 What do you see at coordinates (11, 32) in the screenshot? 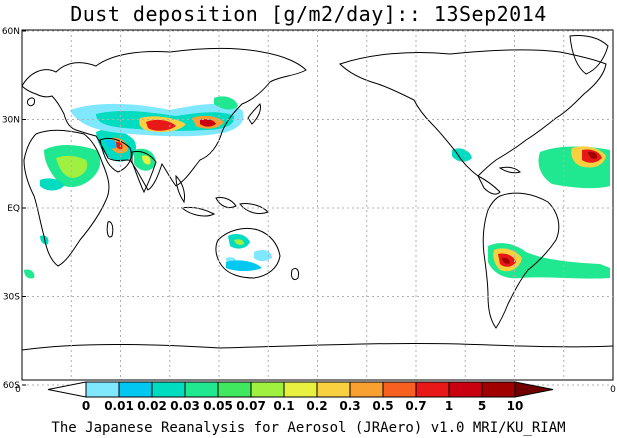
I see `lat-label-0: 60N` at bounding box center [11, 32].